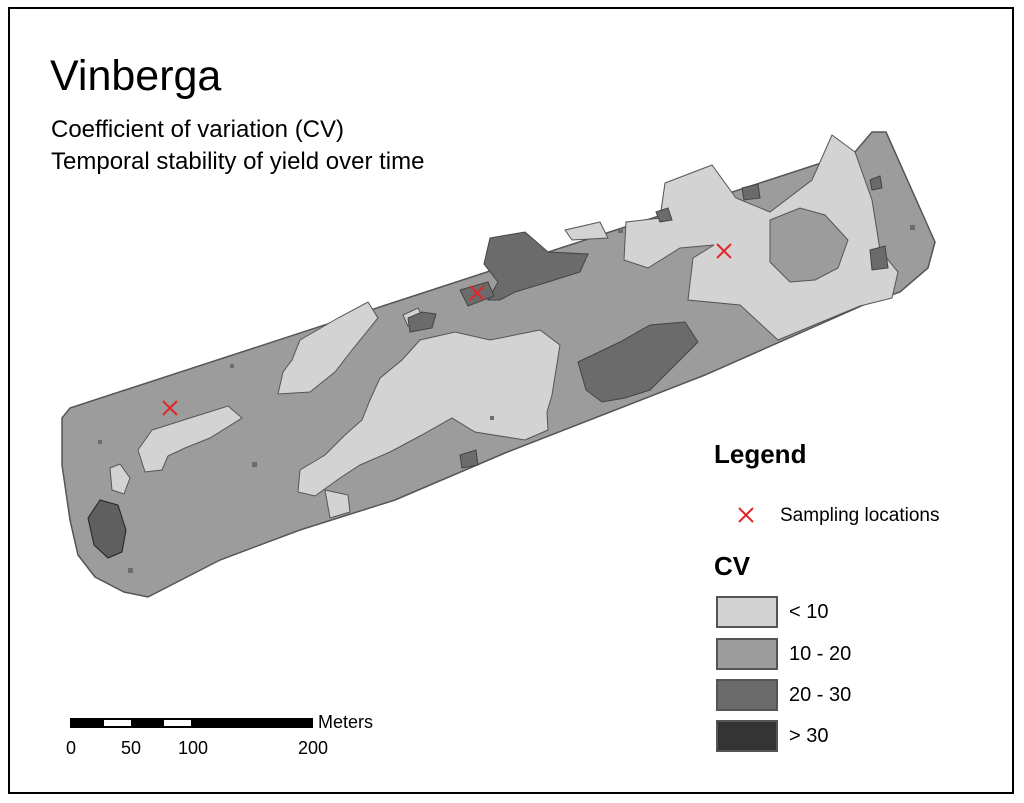 This screenshot has width=1024, height=803. I want to click on legend-sampling-label: Sampling locations, so click(860, 515).